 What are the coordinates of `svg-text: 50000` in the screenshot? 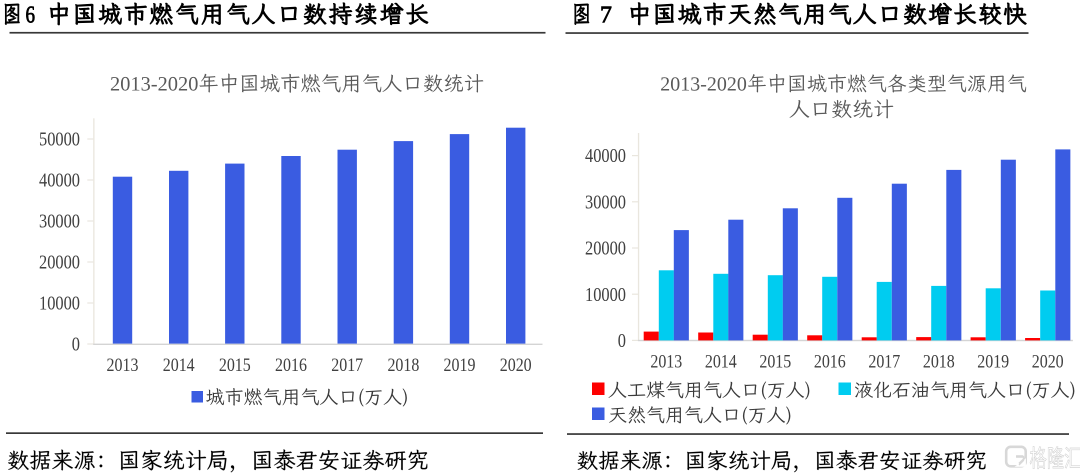 It's located at (59, 139).